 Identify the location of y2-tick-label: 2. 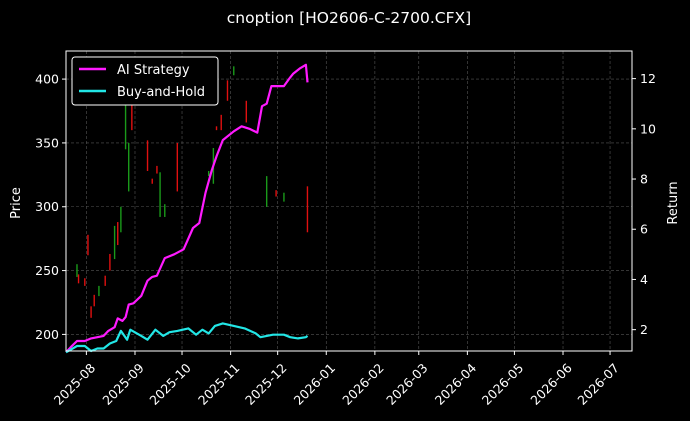
(644, 329).